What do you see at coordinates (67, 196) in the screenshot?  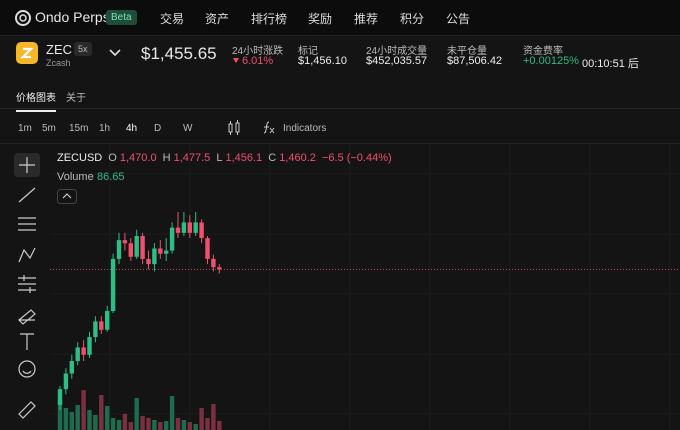 I see `collapse-button` at bounding box center [67, 196].